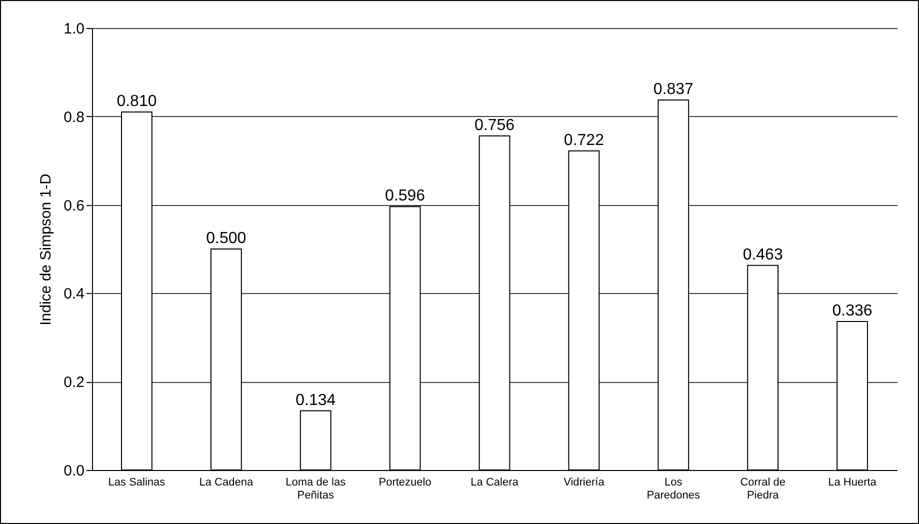 The image size is (919, 524). I want to click on x-tick-label: La Cadena, so click(226, 482).